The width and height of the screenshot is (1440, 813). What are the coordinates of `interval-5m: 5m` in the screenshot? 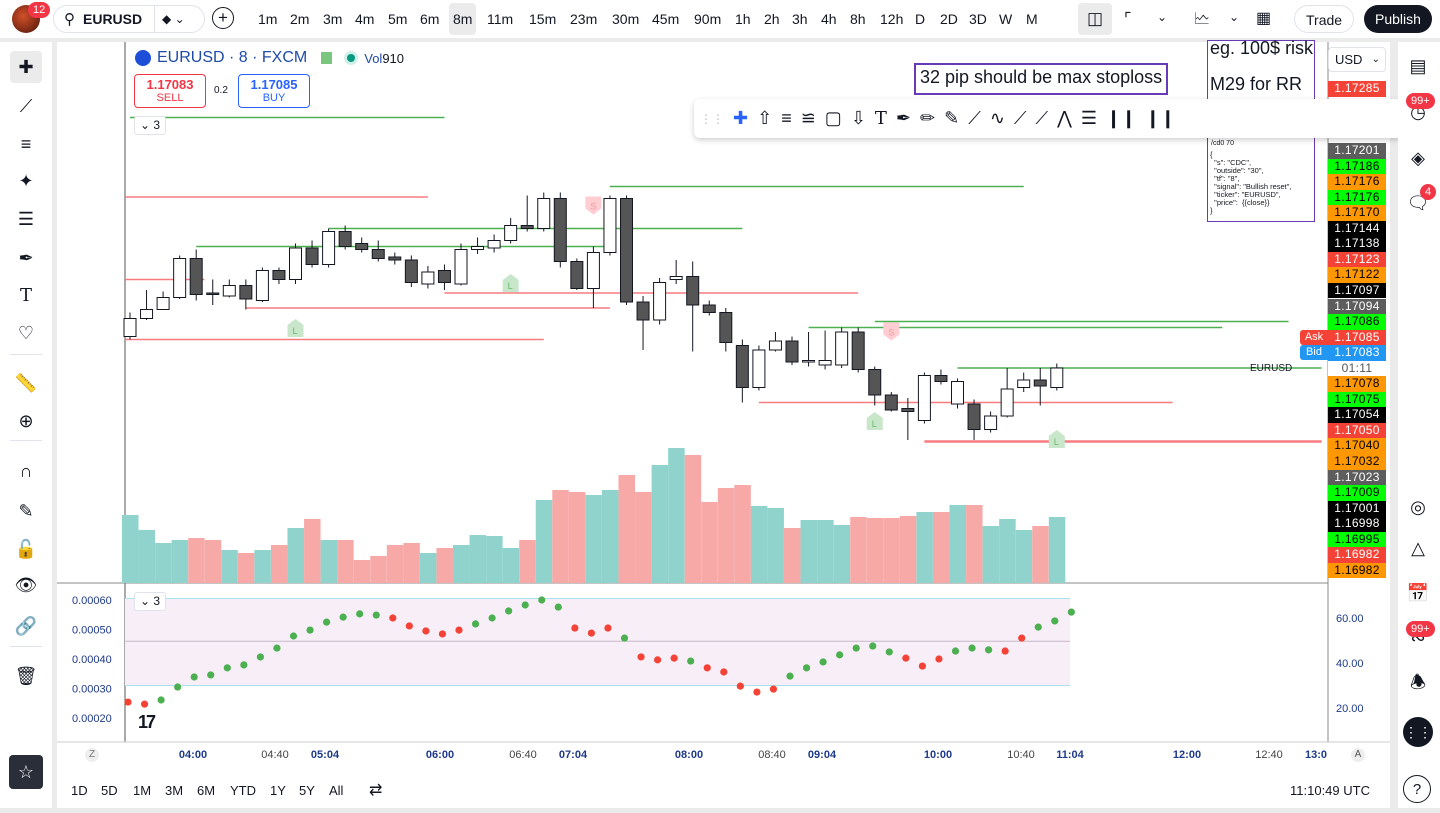 It's located at (398, 19).